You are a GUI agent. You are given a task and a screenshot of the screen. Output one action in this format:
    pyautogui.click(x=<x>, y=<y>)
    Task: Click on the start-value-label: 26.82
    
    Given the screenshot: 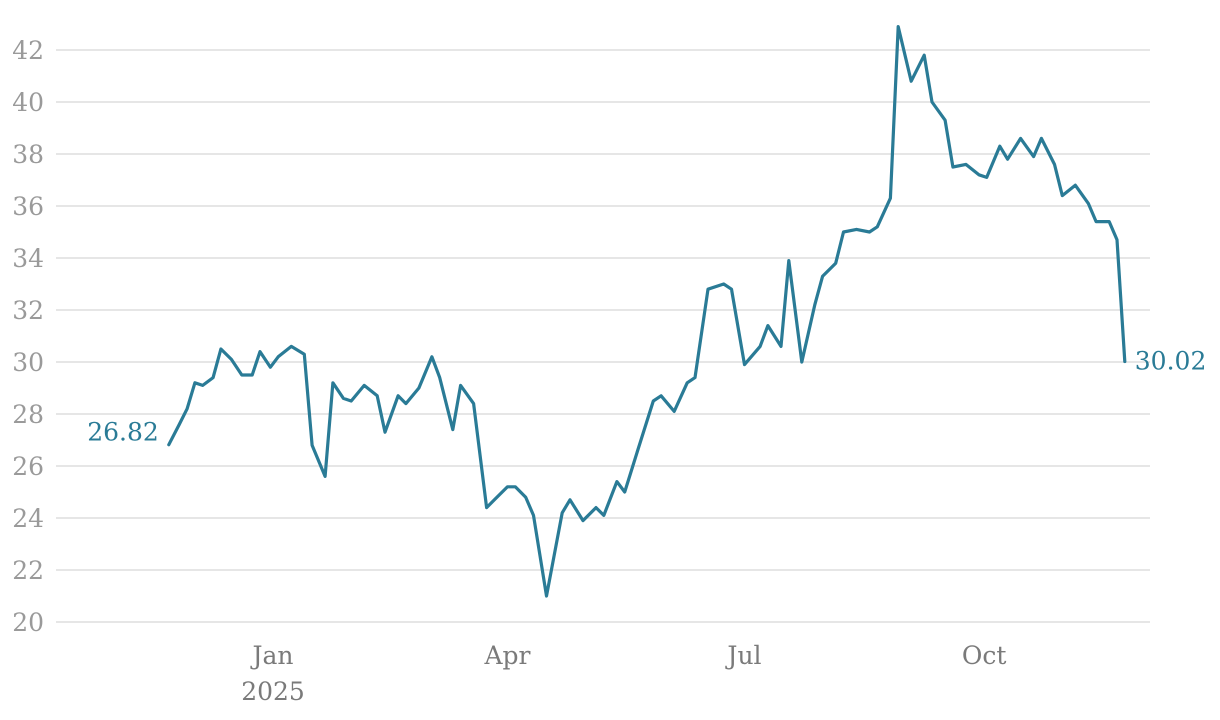 What is the action you would take?
    pyautogui.click(x=123, y=432)
    